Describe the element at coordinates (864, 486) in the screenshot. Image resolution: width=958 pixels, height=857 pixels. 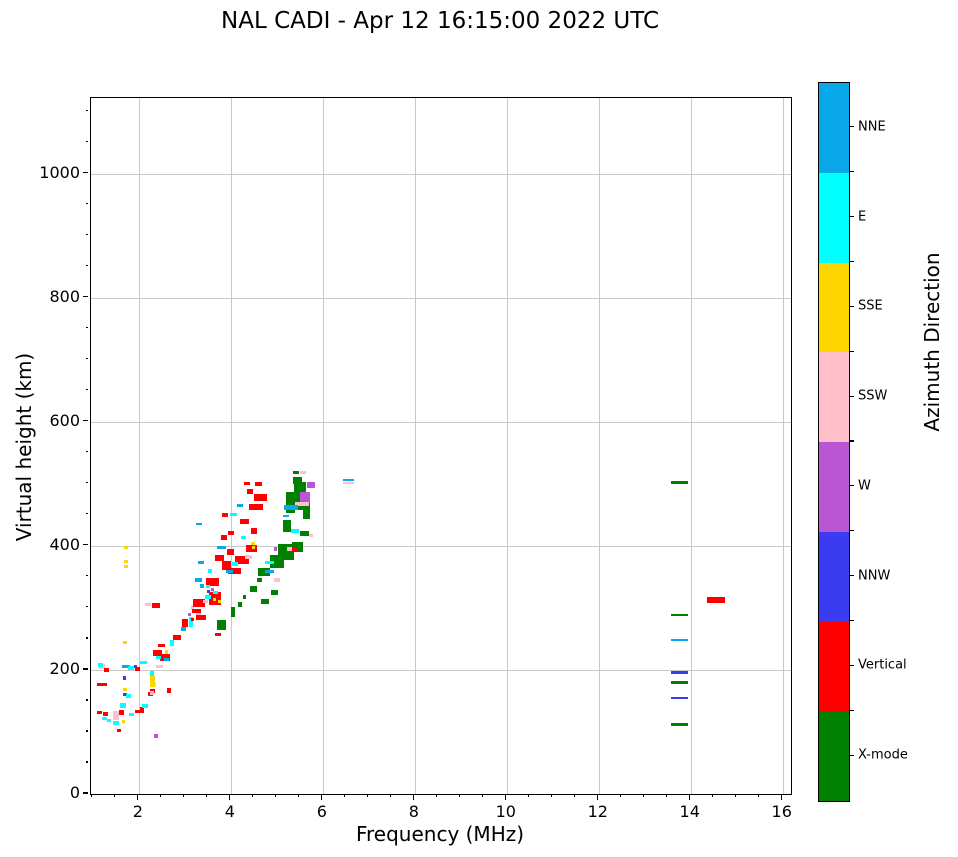
I see `colorbar-category-label: W` at that location.